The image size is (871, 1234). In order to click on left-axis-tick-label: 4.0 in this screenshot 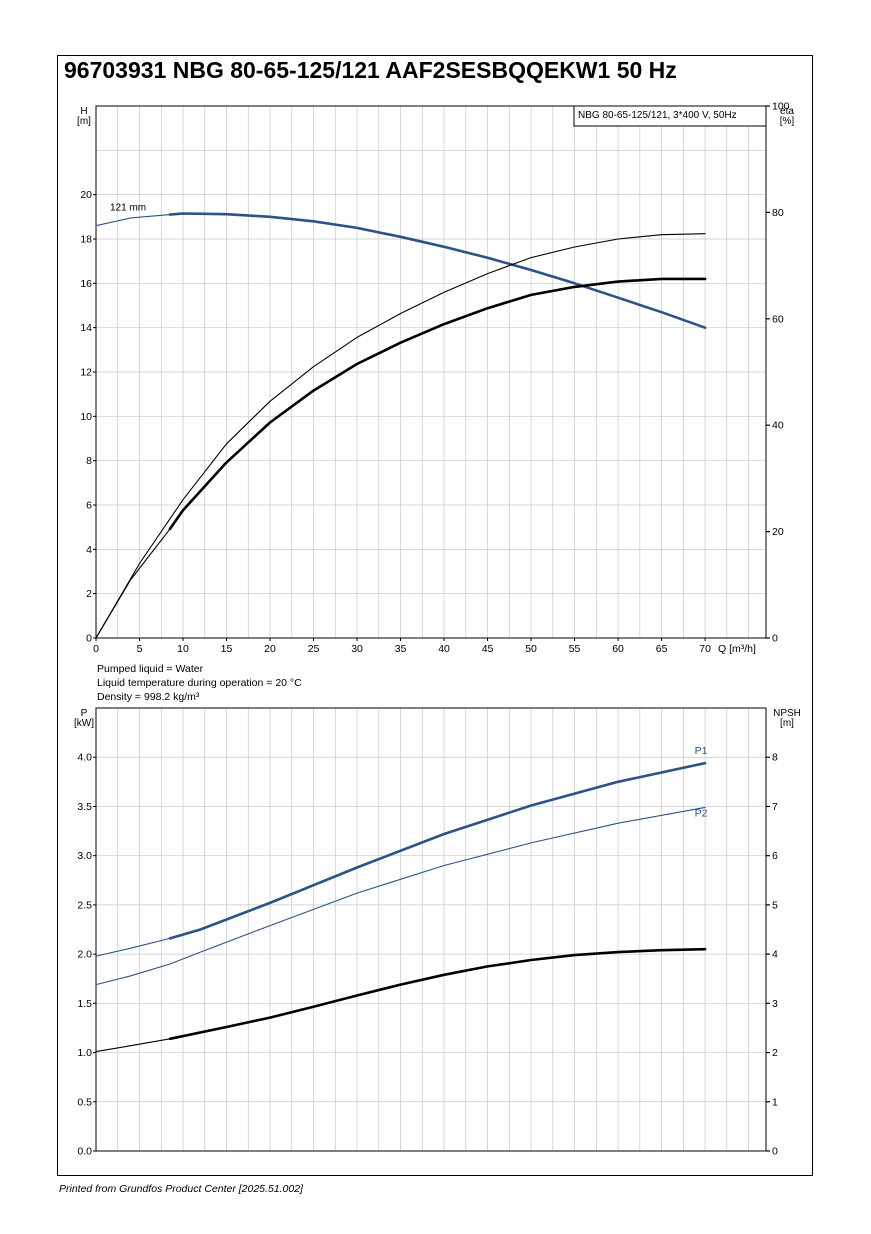, I will do `click(84, 758)`.